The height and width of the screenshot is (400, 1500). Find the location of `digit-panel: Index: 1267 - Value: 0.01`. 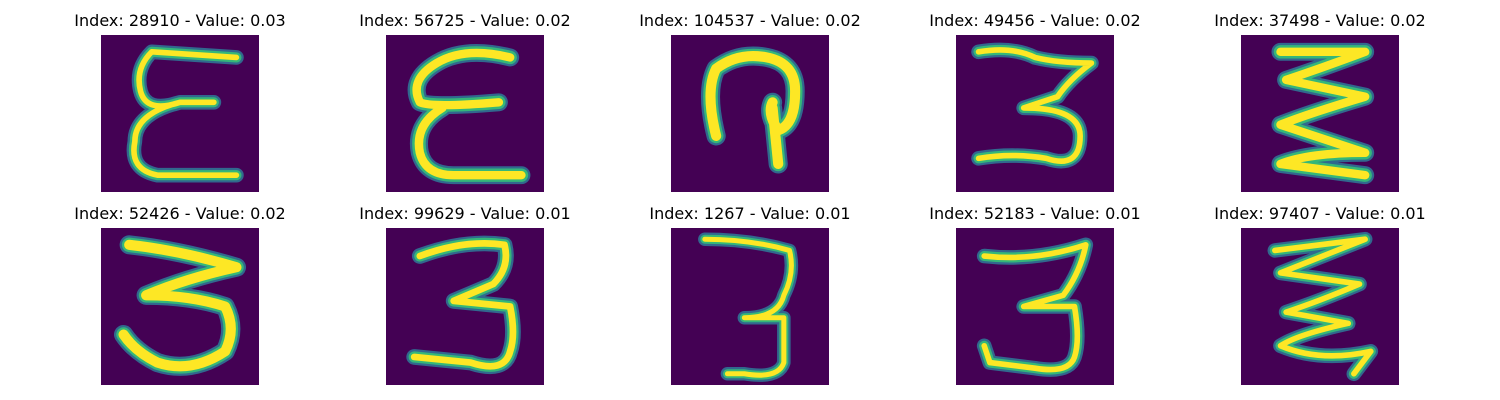

digit-panel: Index: 1267 - Value: 0.01 is located at coordinates (750, 289).